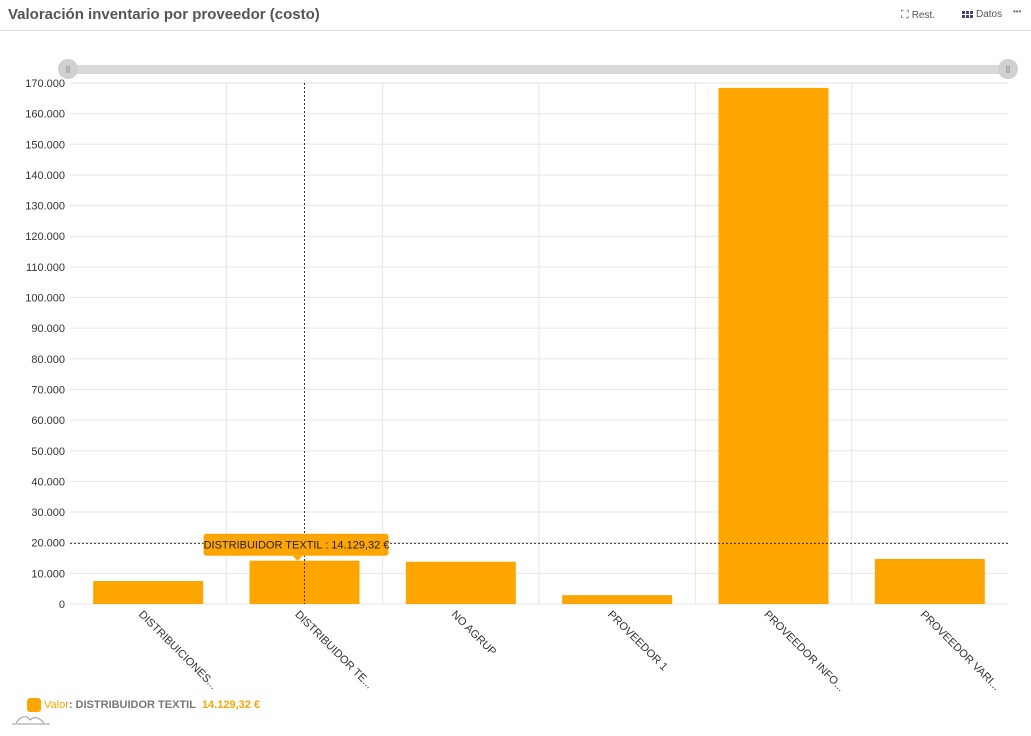 The image size is (1031, 736). What do you see at coordinates (48, 452) in the screenshot?
I see `y-tick-label: 50.000` at bounding box center [48, 452].